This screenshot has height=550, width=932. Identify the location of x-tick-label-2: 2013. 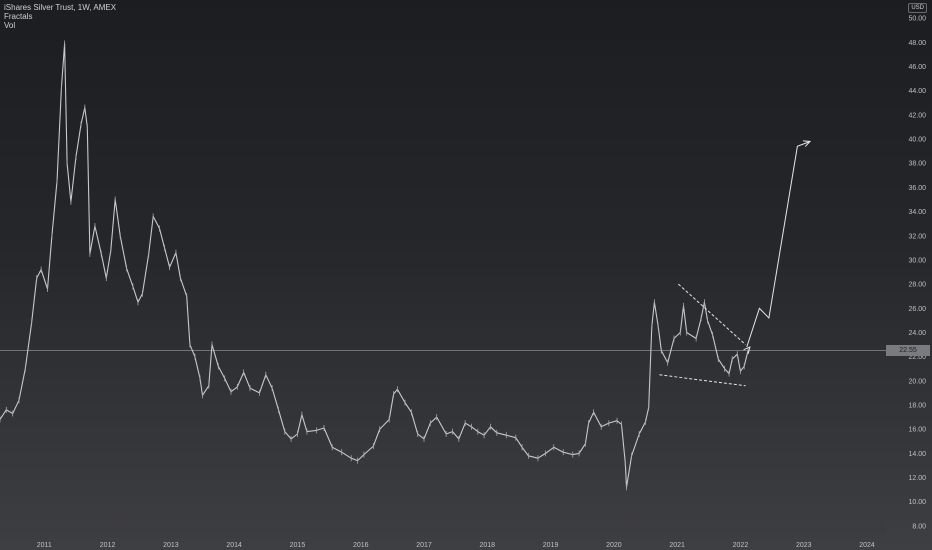
(171, 545).